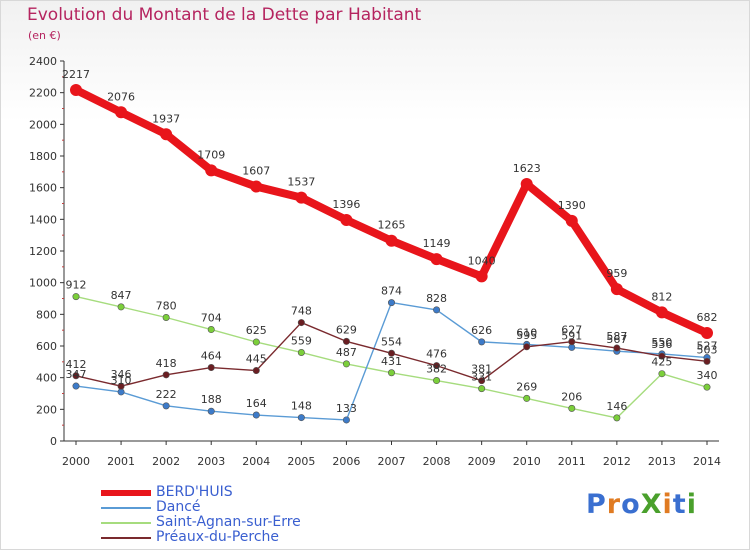 Image resolution: width=750 pixels, height=550 pixels. I want to click on proxiti-logo: ProXiti, so click(641, 504).